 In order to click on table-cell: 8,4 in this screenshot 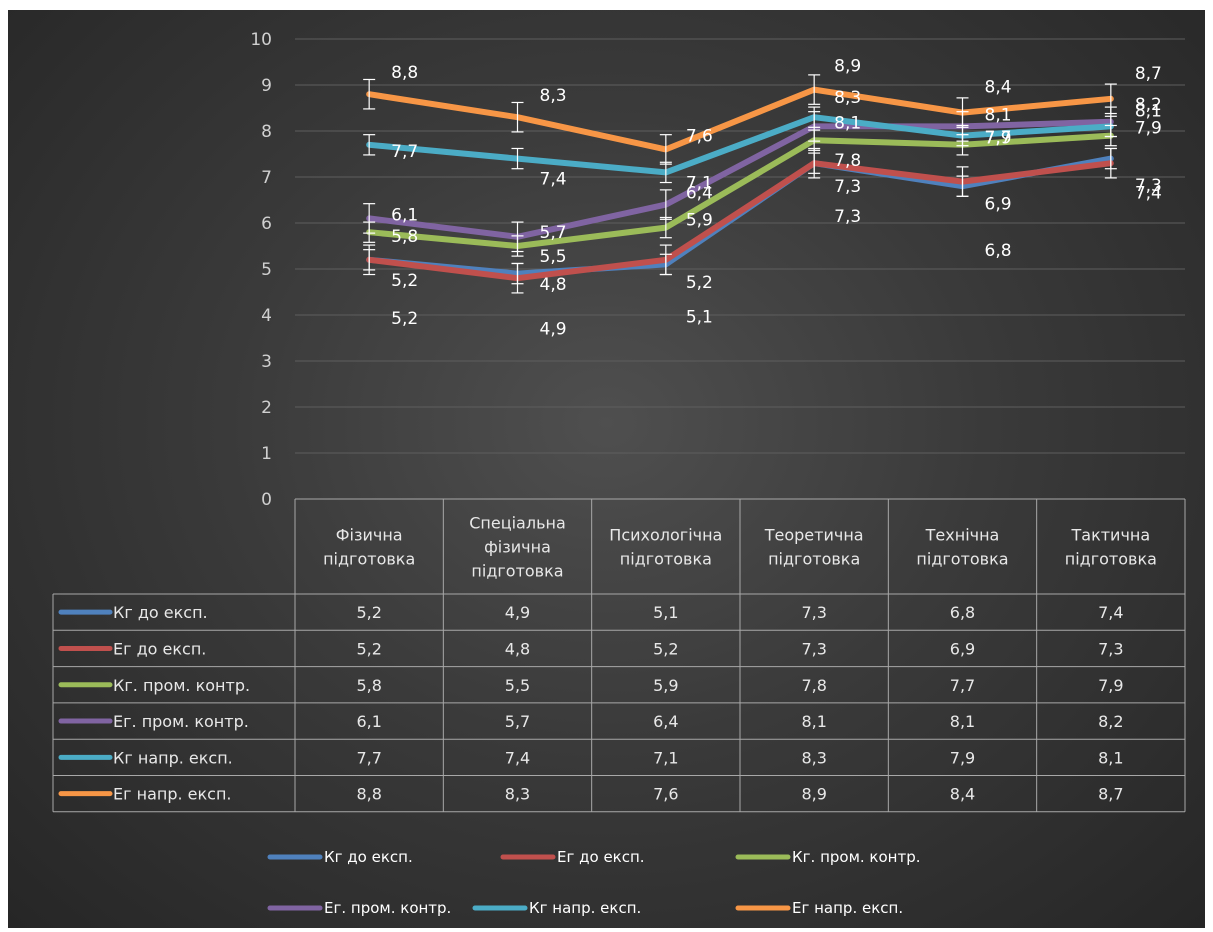, I will do `click(962, 794)`.